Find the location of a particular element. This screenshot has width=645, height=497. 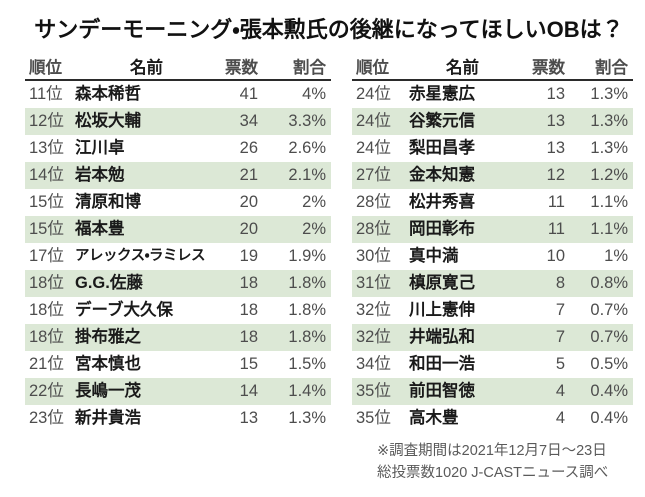

name-cell: 前田智徳 is located at coordinates (442, 391).